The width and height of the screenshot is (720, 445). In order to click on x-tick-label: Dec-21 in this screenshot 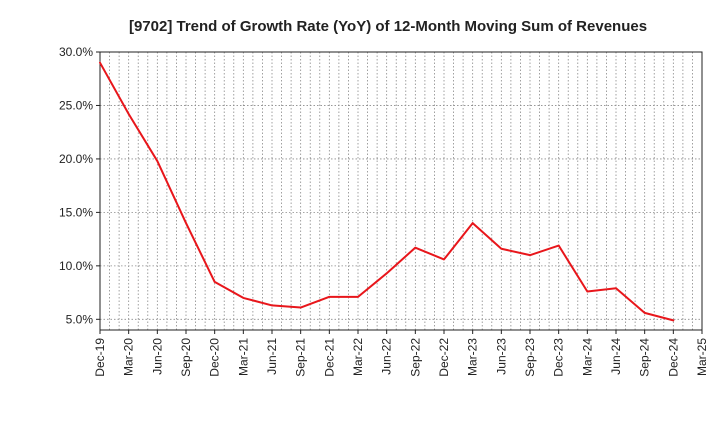, I will do `click(329, 357)`.